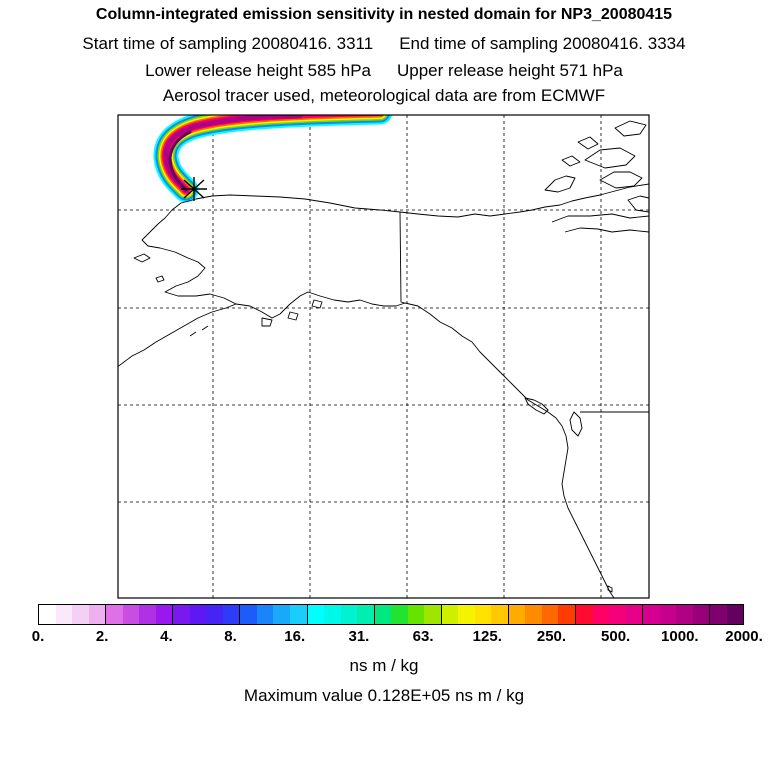  What do you see at coordinates (510, 70) in the screenshot?
I see `upper-release-height-label: Upper release height 571 hPa` at bounding box center [510, 70].